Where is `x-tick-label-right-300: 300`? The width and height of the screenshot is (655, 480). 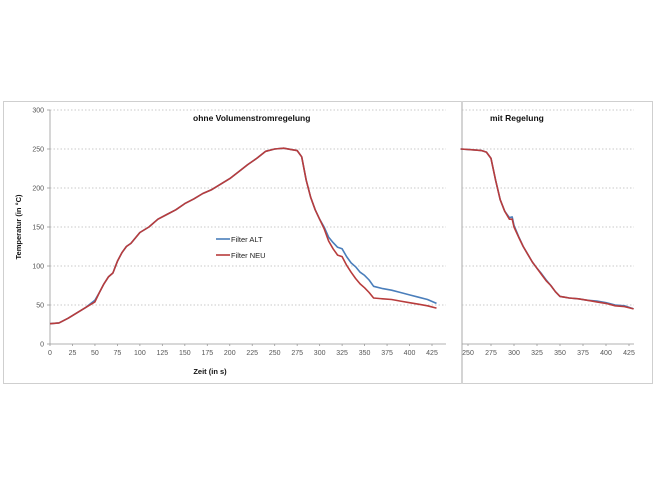 x-tick-label-right-300: 300 is located at coordinates (514, 353).